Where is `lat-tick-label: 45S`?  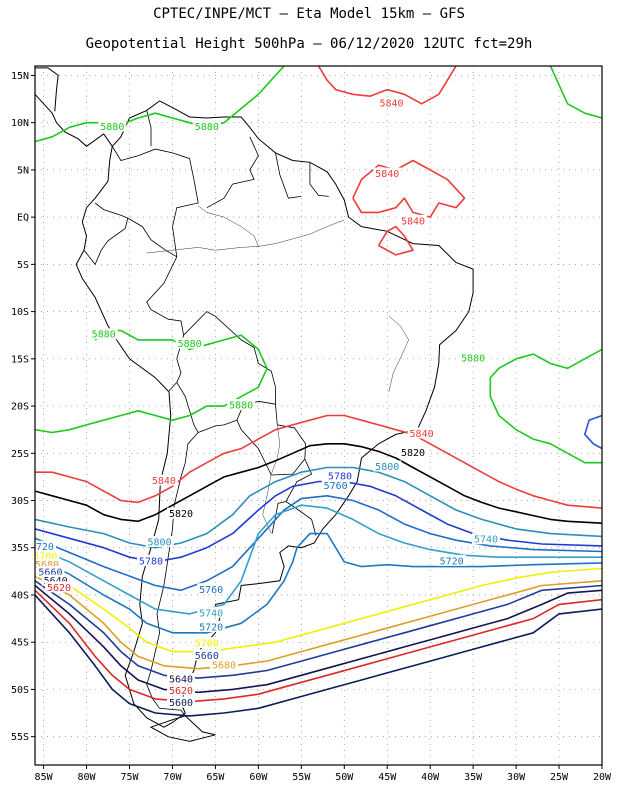
lat-tick-label: 45S is located at coordinates (20, 643).